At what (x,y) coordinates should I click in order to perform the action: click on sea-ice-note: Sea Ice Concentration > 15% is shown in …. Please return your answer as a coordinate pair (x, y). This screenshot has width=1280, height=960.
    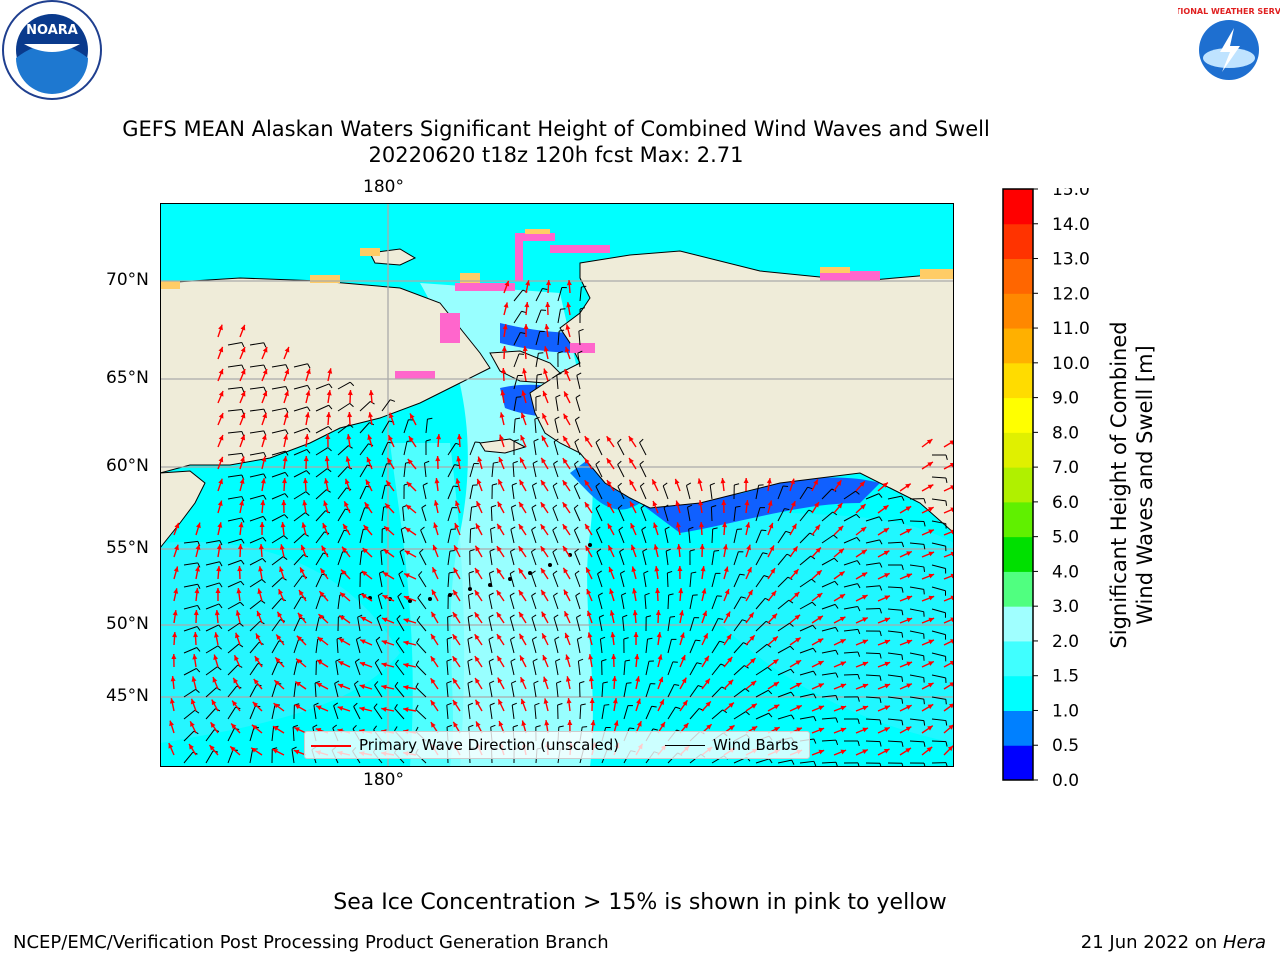
    Looking at the image, I should click on (640, 902).